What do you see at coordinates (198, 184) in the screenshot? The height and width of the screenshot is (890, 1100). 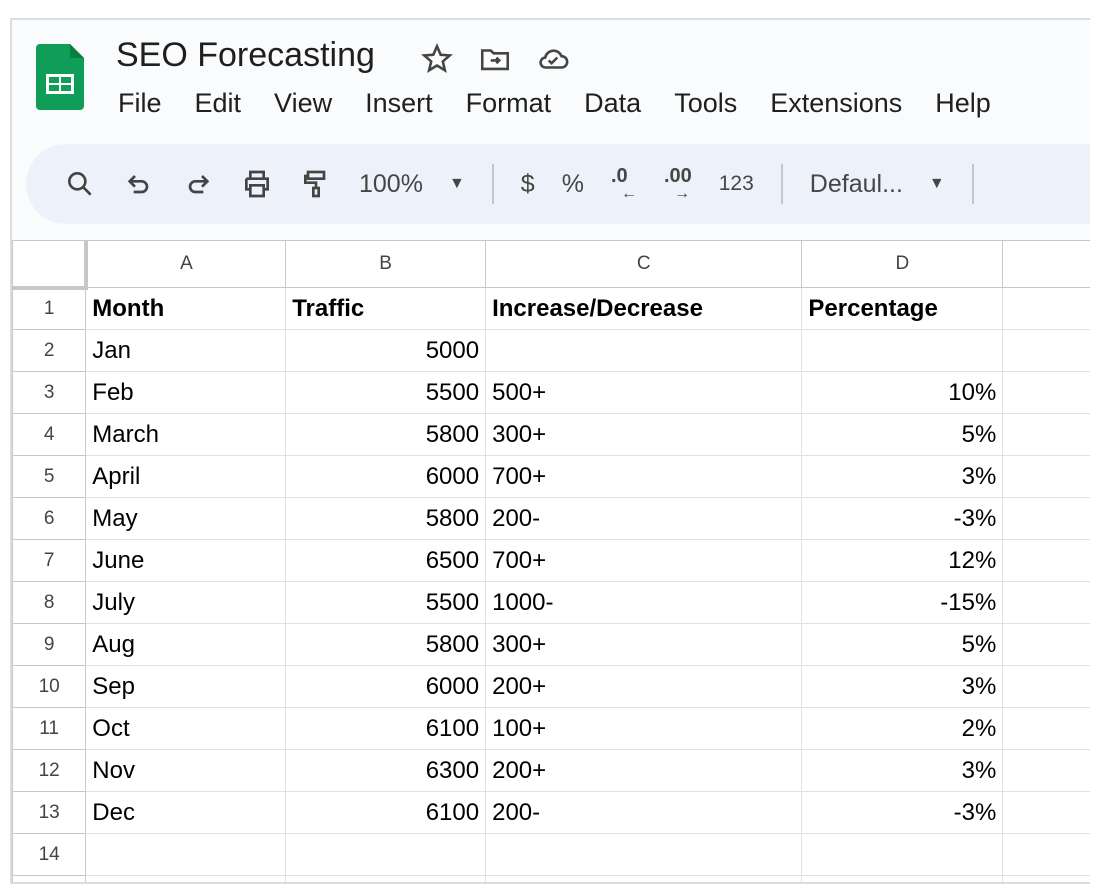 I see `redo-icon` at bounding box center [198, 184].